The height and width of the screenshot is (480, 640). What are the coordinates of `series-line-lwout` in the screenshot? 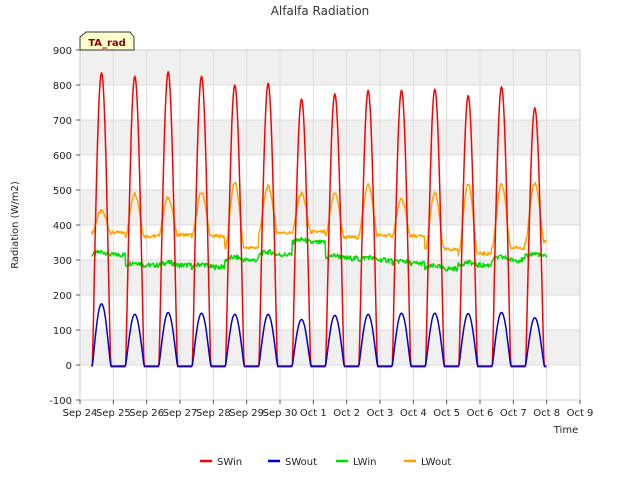 It's located at (319, 219).